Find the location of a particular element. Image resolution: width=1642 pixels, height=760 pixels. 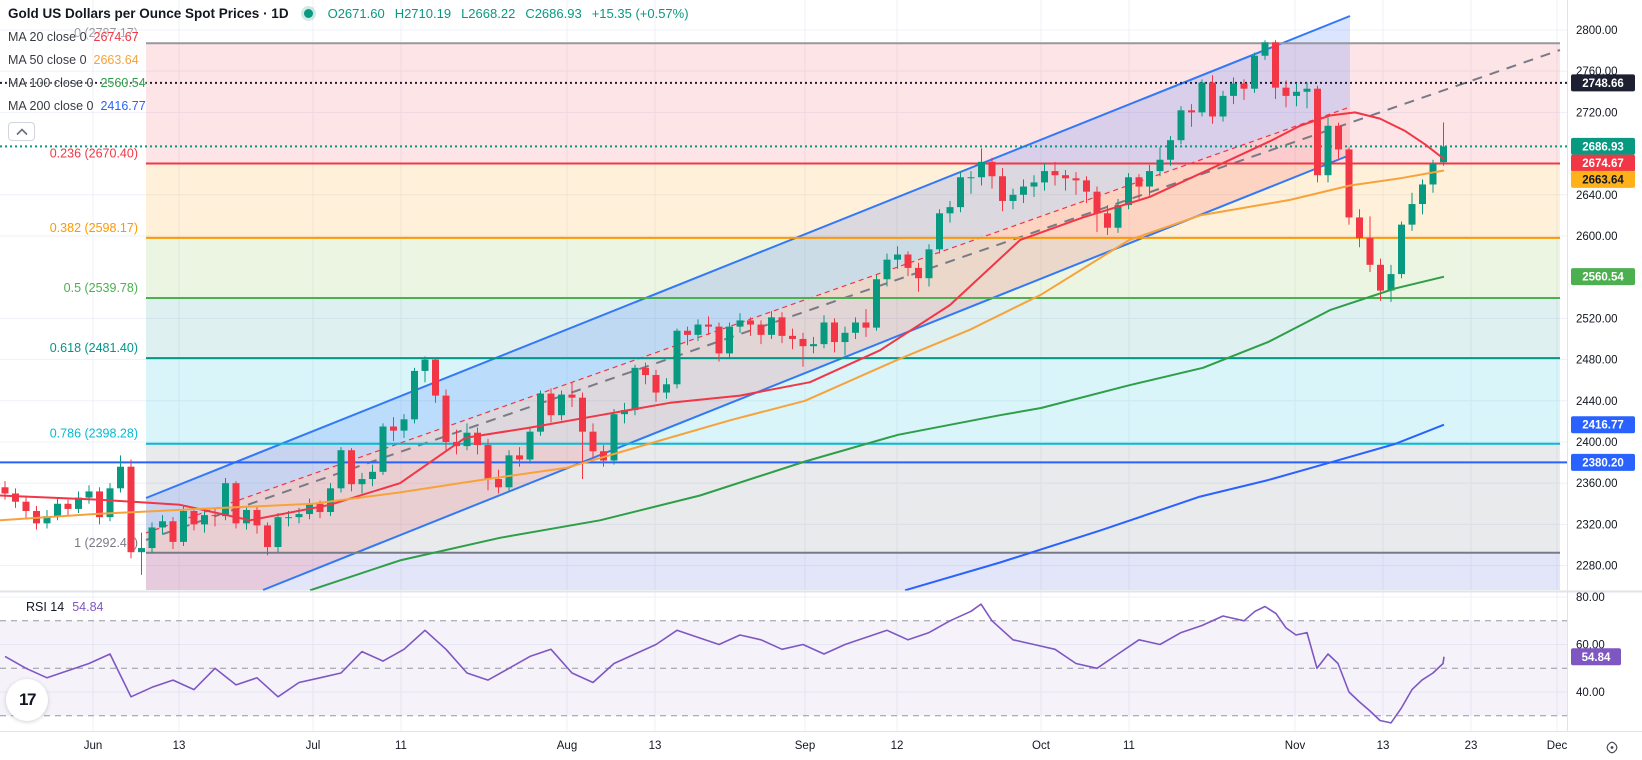

ma100-legend: MA 100 close 0 2560.54 is located at coordinates (348, 83).